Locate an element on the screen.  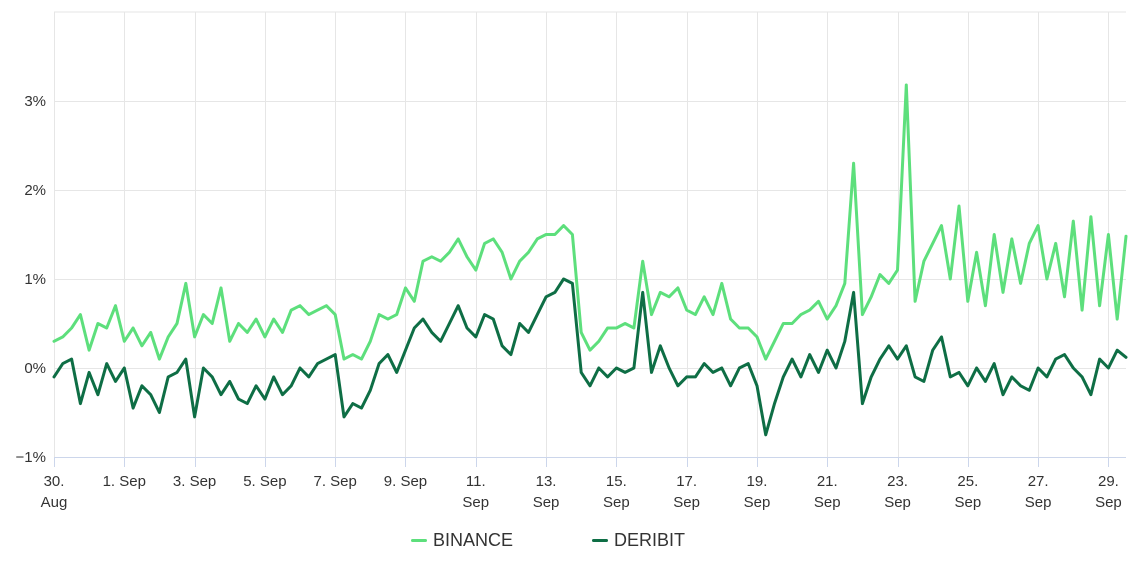
x-tick-label: 21. is located at coordinates (827, 481).